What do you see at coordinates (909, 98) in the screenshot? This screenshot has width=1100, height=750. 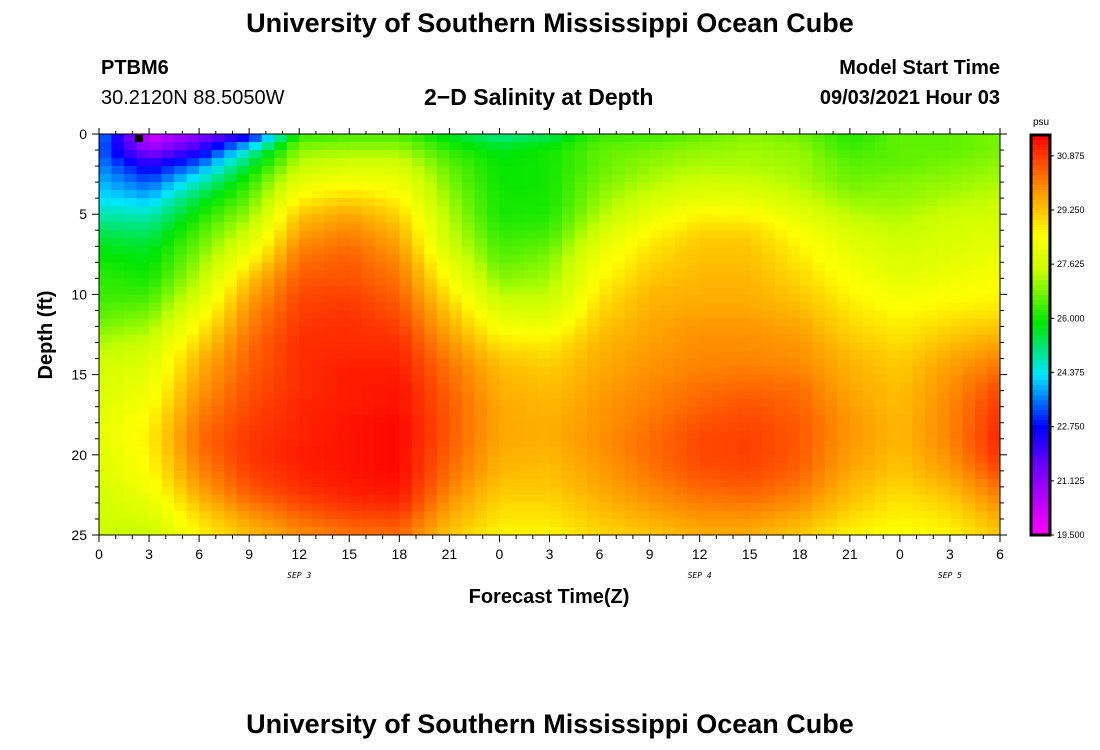 I see `model-start-value: 09/03/2021 Hour 03` at bounding box center [909, 98].